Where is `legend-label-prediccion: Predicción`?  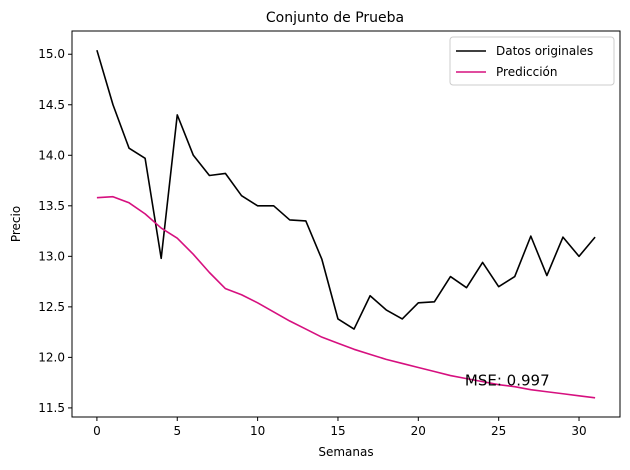
legend-label-prediccion: Predicción is located at coordinates (527, 72).